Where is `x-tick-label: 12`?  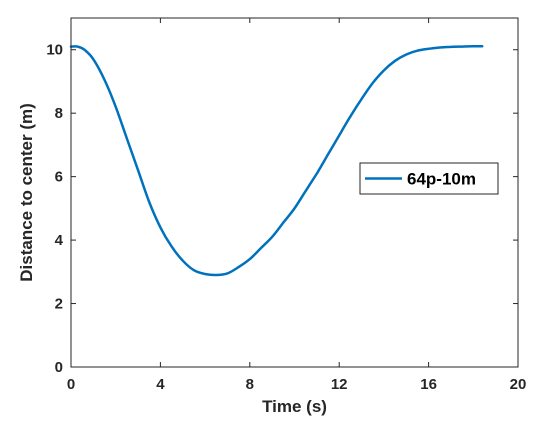 x-tick-label: 12 is located at coordinates (339, 384).